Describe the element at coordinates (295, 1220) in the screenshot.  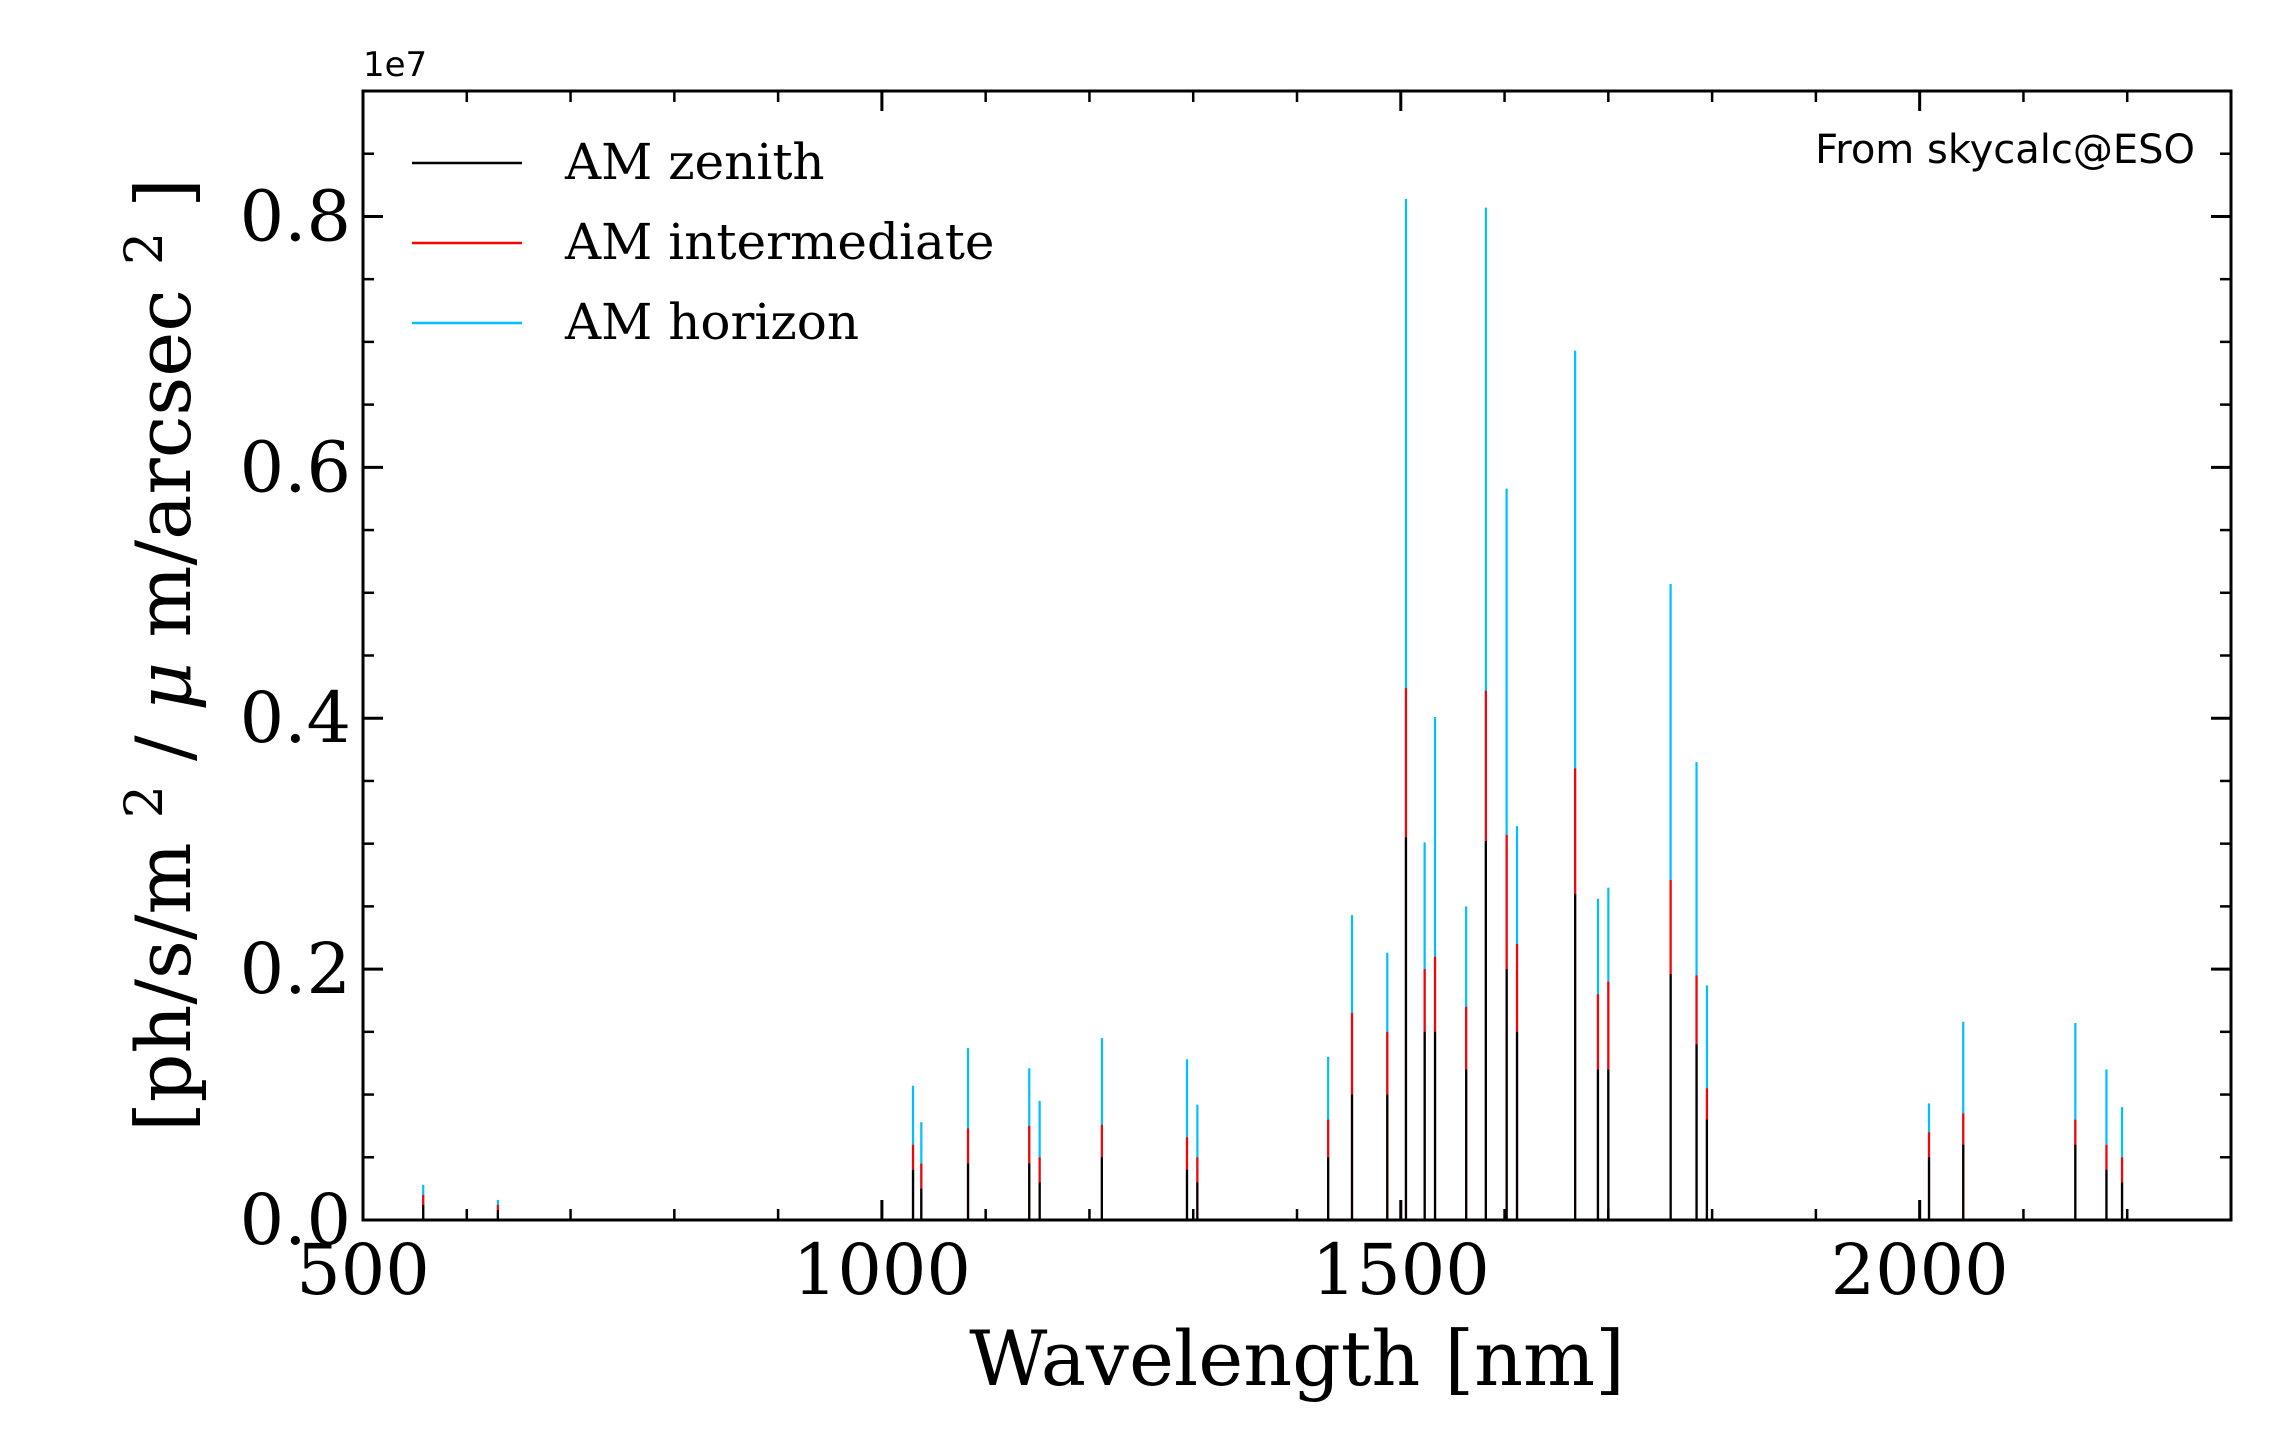
I see `y-tick-label: 0.0` at that location.